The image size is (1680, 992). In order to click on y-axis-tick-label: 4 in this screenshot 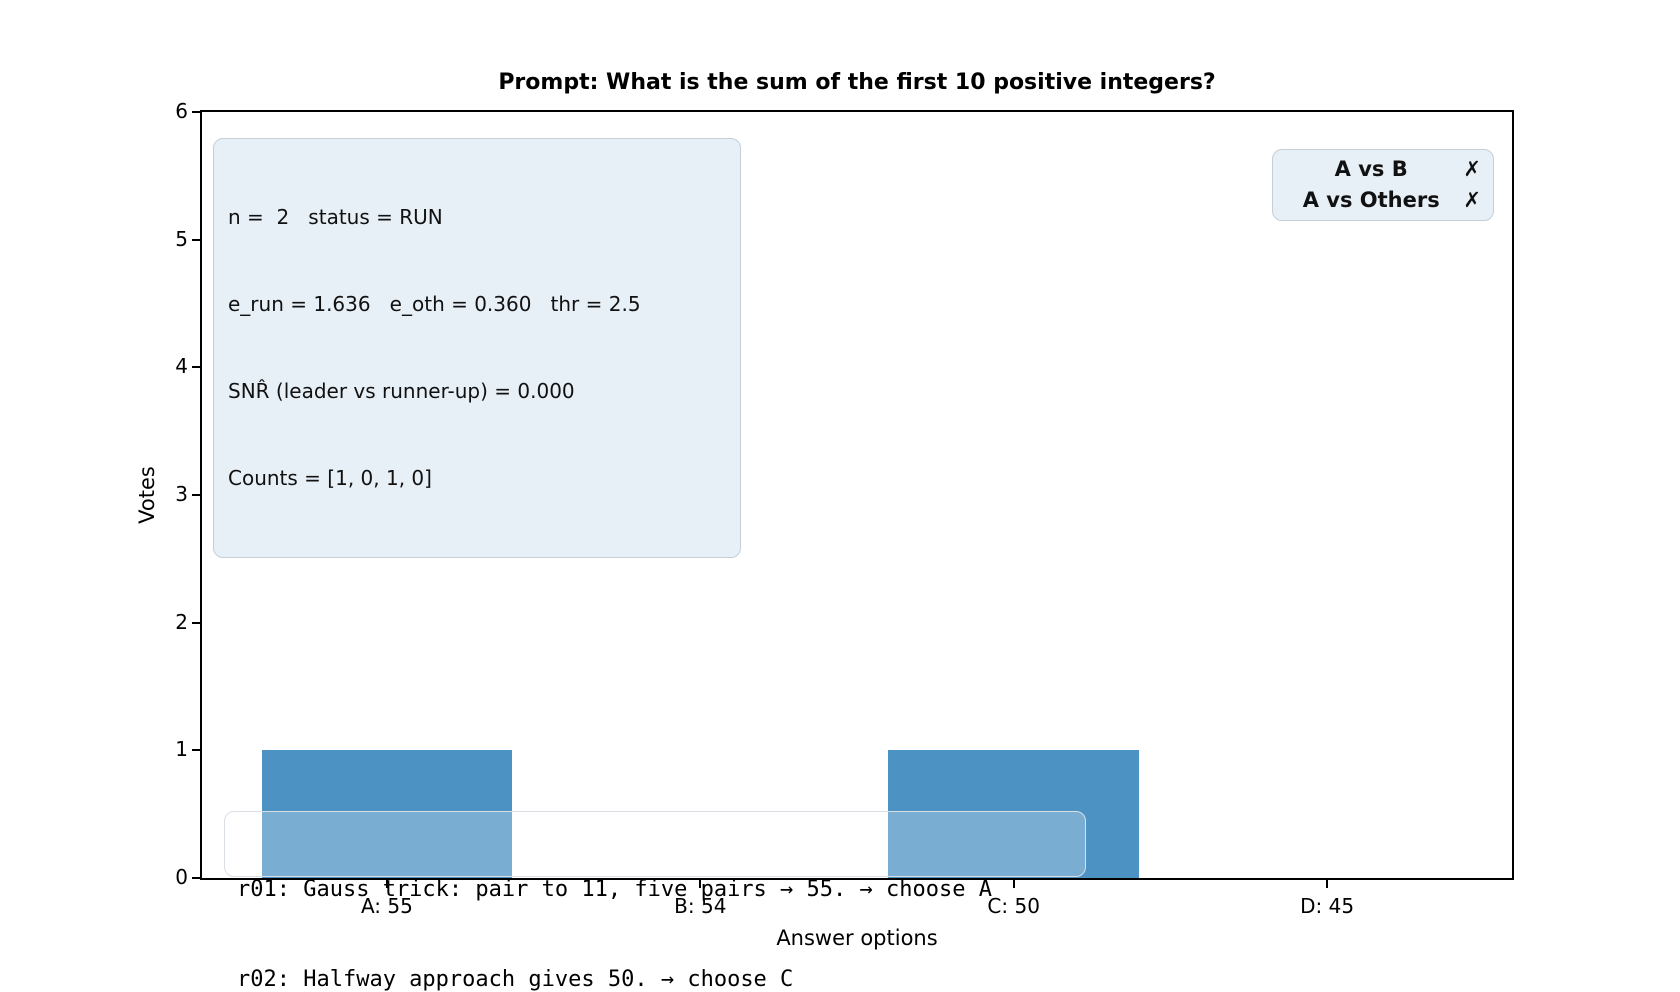, I will do `click(181, 366)`.